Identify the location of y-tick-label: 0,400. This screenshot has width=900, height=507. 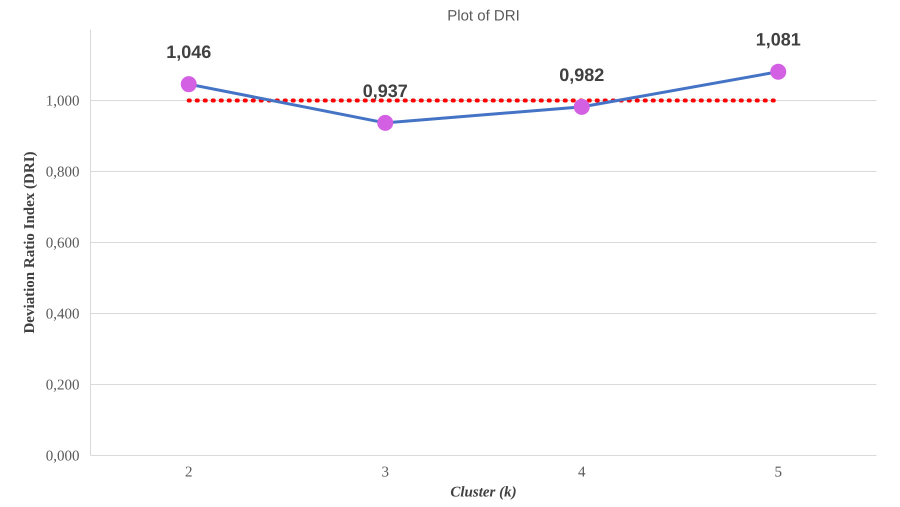
(63, 314).